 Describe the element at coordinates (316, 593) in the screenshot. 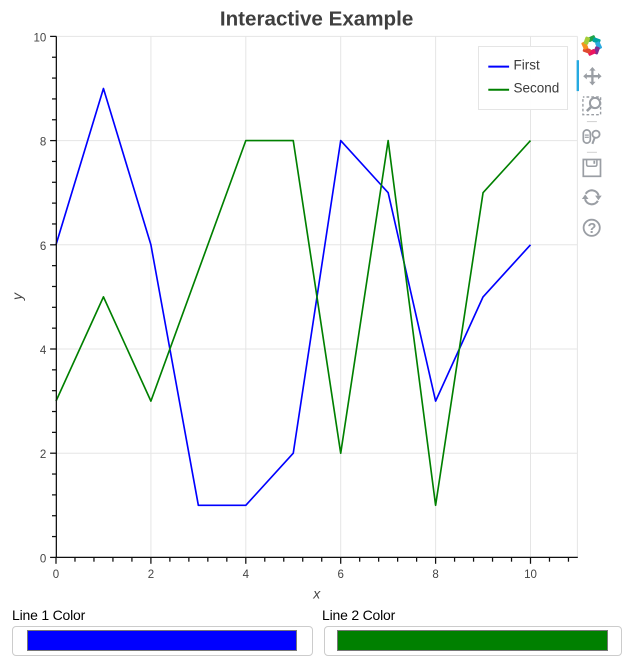

I see `svg-text: x` at that location.